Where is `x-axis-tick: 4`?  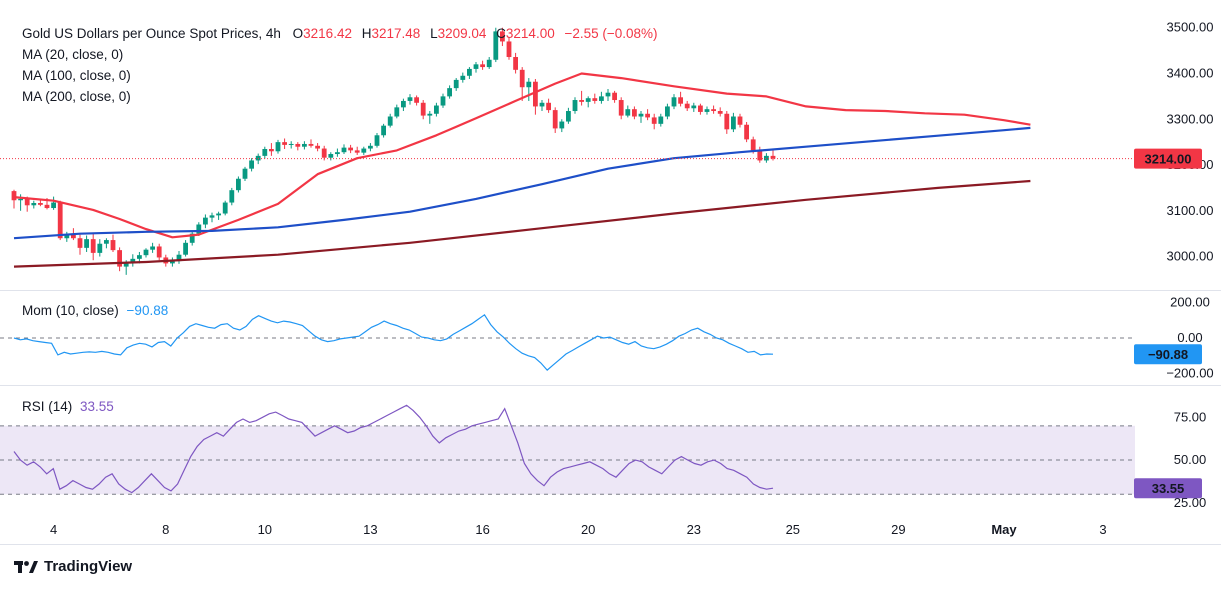
x-axis-tick: 4 is located at coordinates (53, 529).